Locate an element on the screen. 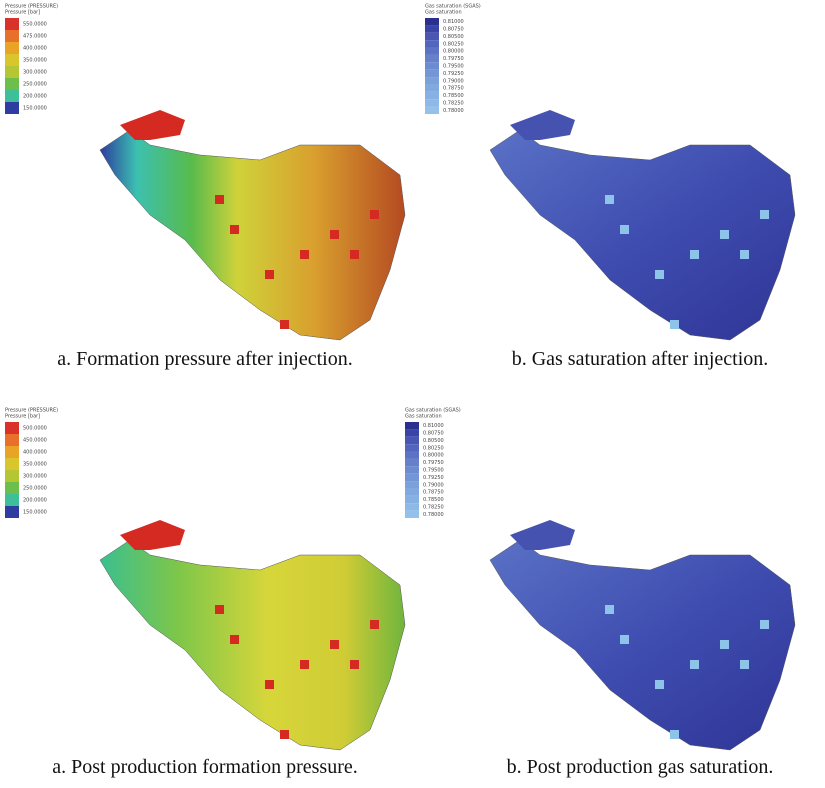 This screenshot has width=825, height=788. legend-label: 0.78750 is located at coordinates (453, 89).